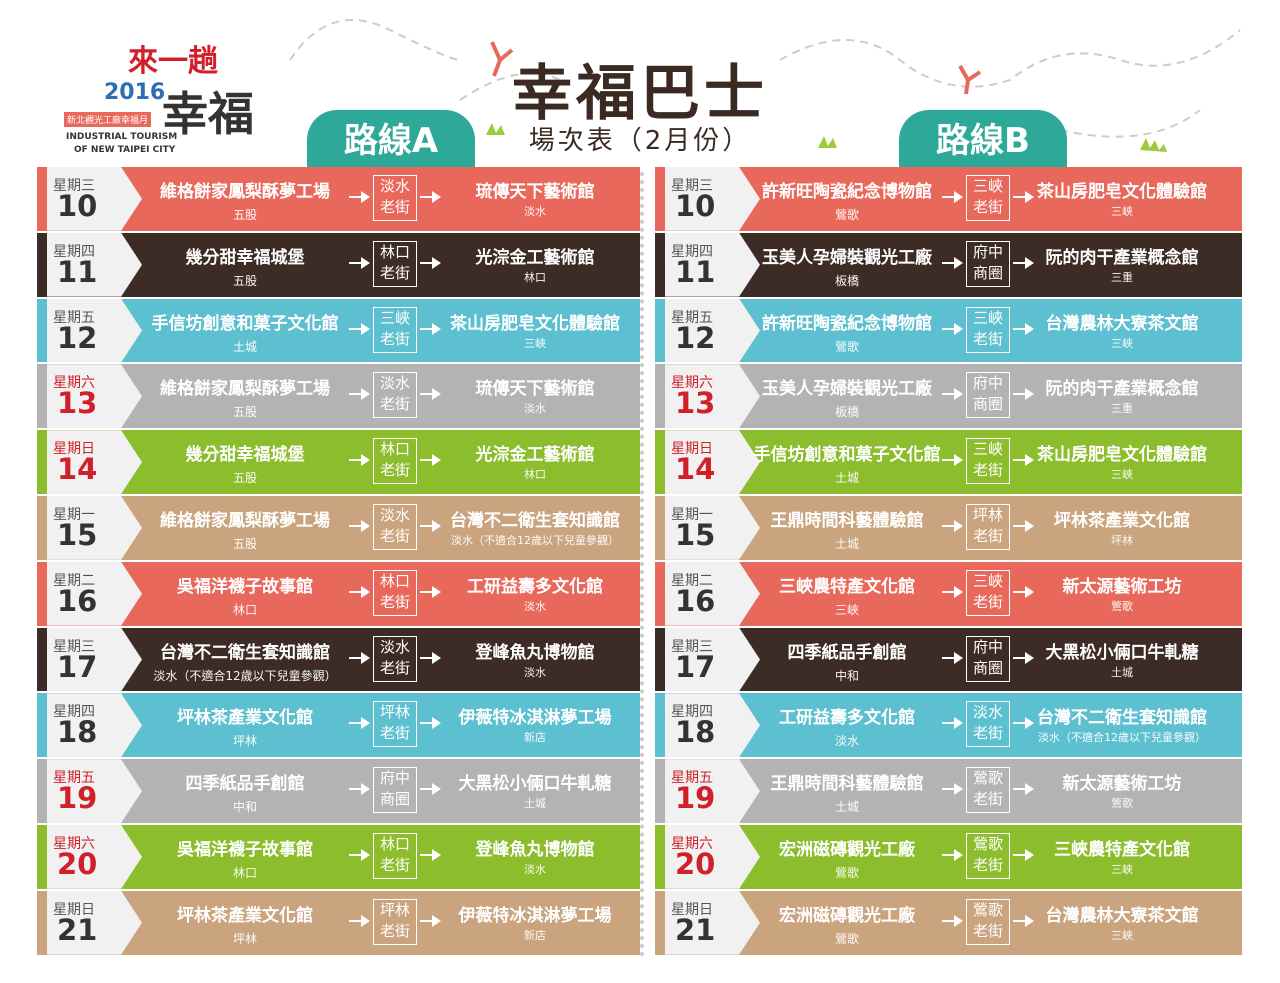 Image resolution: width=1280 pixels, height=983 pixels. What do you see at coordinates (948, 791) in the screenshot?
I see `schedule-row: 星期五 19 王鼎時間科藝體驗館 土城 鶯歌 老街 新太源藝術工坊 鶯歌` at bounding box center [948, 791].